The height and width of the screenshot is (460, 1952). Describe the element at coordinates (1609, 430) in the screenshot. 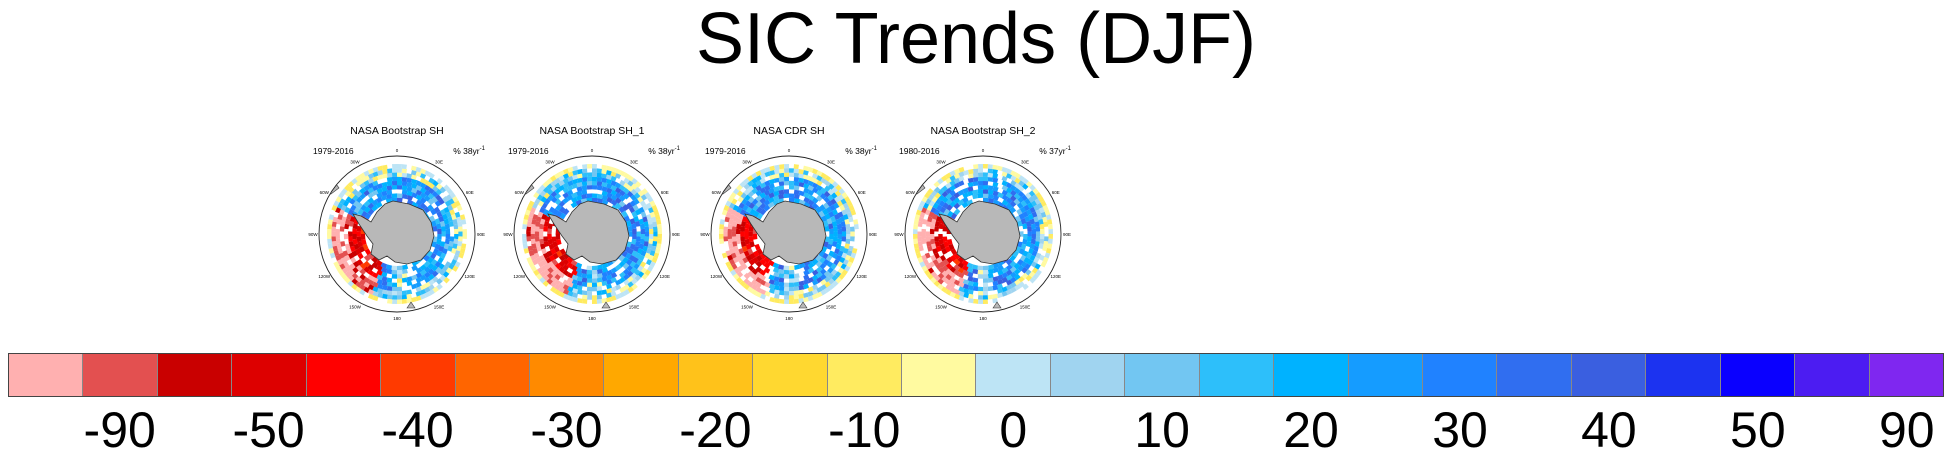

I see `colorbar-tick-label: 40` at that location.